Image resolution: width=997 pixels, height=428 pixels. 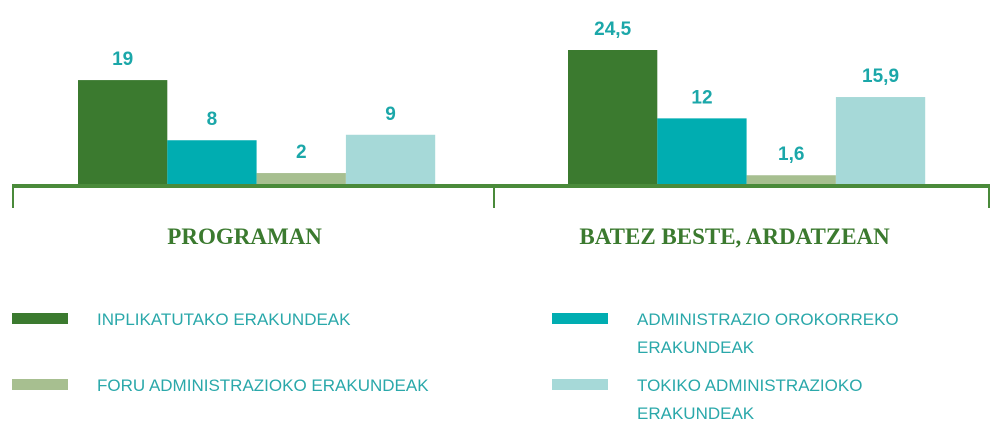 I want to click on value-label: 12, so click(x=701, y=97).